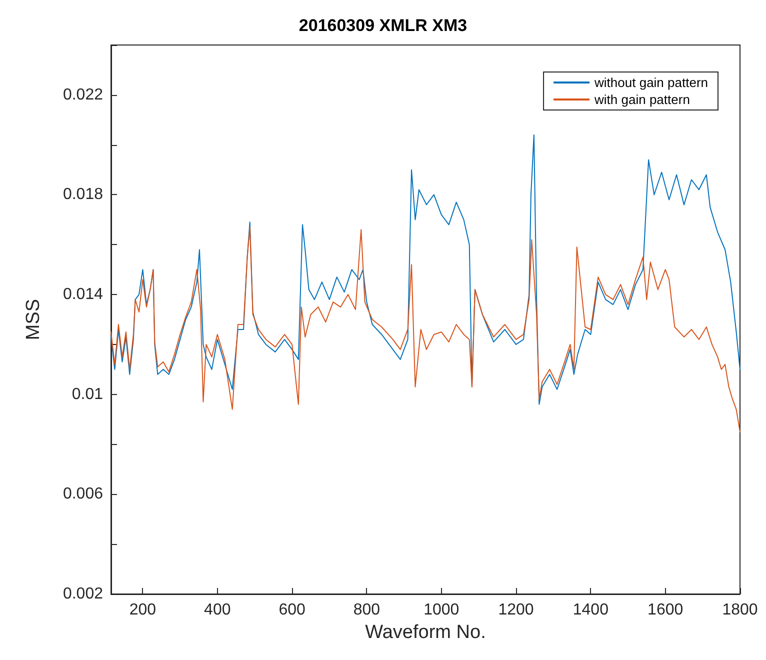 This screenshot has width=766, height=660. Describe the element at coordinates (88, 394) in the screenshot. I see `y-tick-label: 0.01` at that location.